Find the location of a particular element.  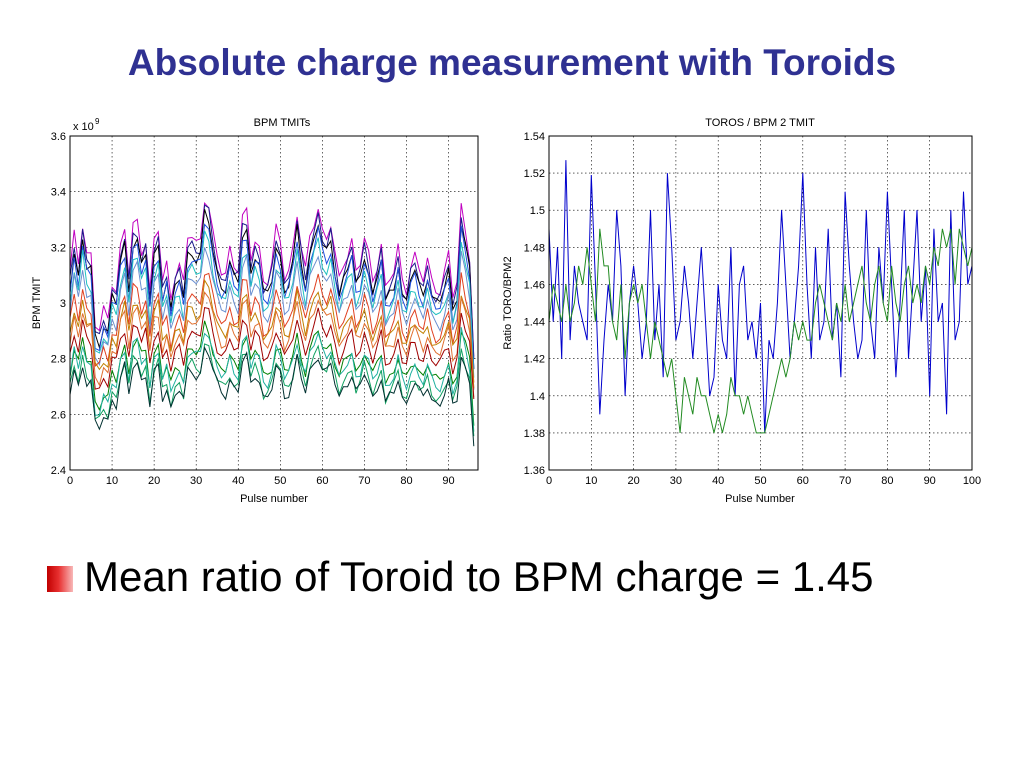

slide-title: Absolute charge measurement with Toroids is located at coordinates (512, 62).